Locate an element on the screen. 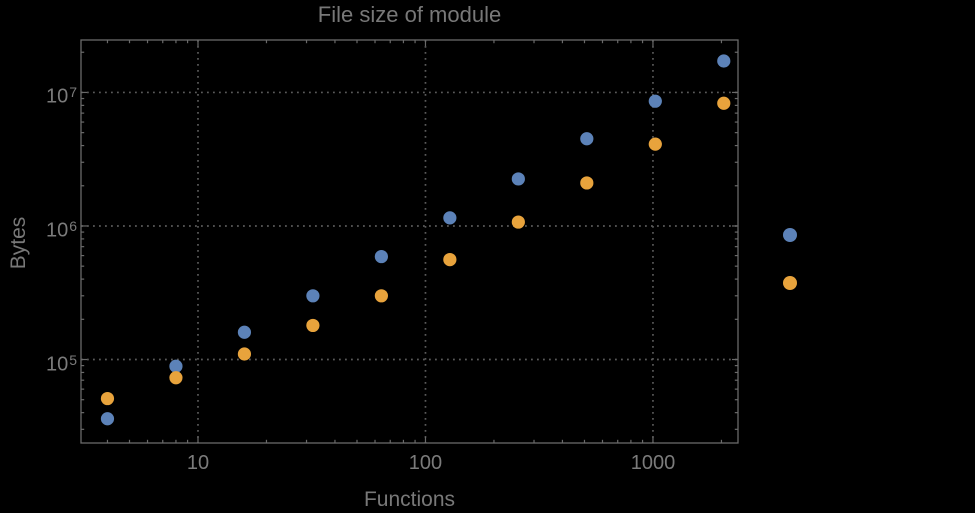 The width and height of the screenshot is (975, 513). y-tick-label: 10⁷ is located at coordinates (61, 96).